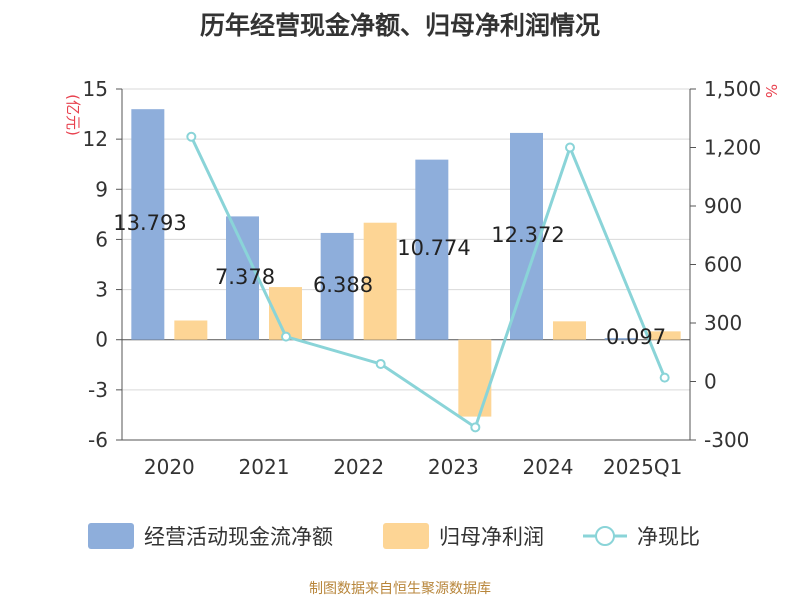  What do you see at coordinates (723, 206) in the screenshot?
I see `y2-tick-label: 900` at bounding box center [723, 206].